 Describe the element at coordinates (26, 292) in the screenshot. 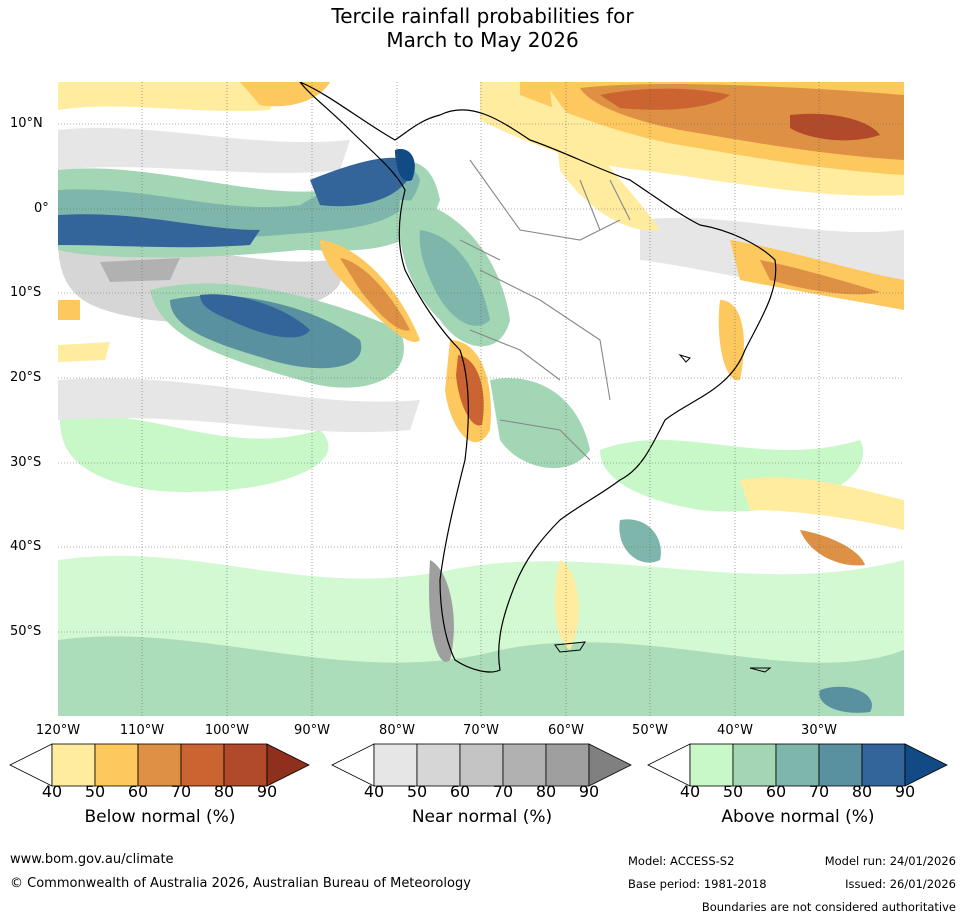

I see `lat-label-10s: 10°S` at that location.